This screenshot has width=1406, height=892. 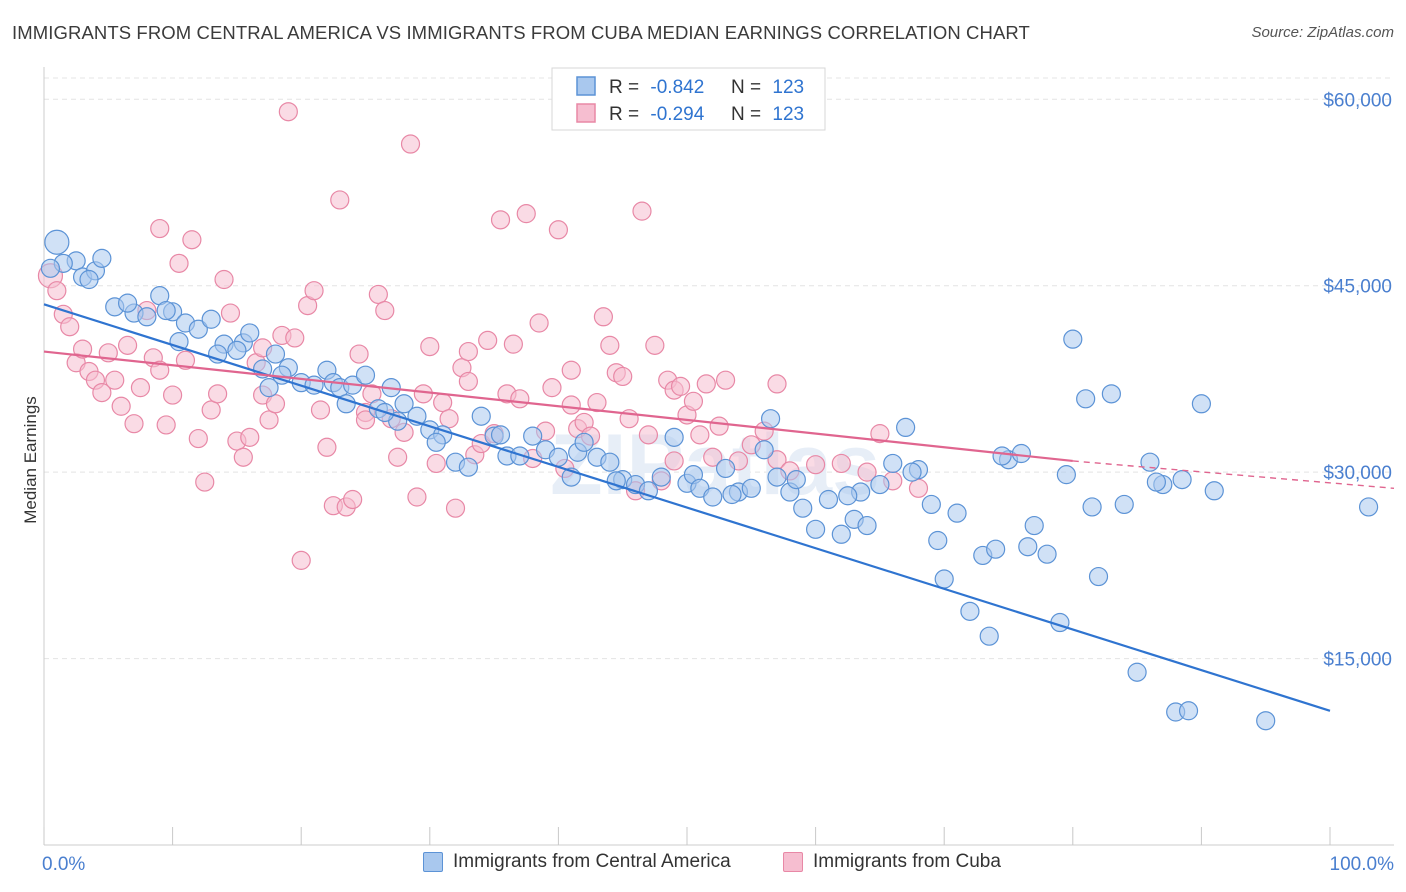 What do you see at coordinates (788, 87) in the screenshot?
I see `legend-n-value-1: 123` at bounding box center [788, 87].